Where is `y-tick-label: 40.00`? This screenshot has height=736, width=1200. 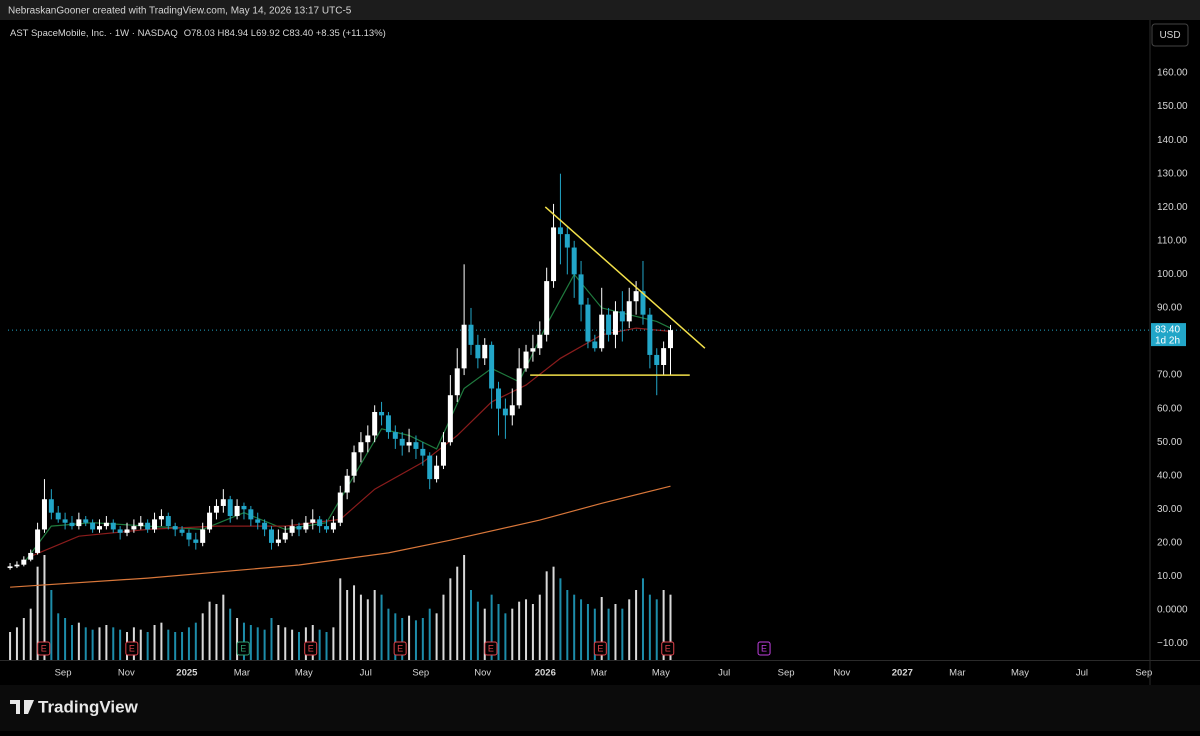
y-tick-label: 40.00 is located at coordinates (1169, 475).